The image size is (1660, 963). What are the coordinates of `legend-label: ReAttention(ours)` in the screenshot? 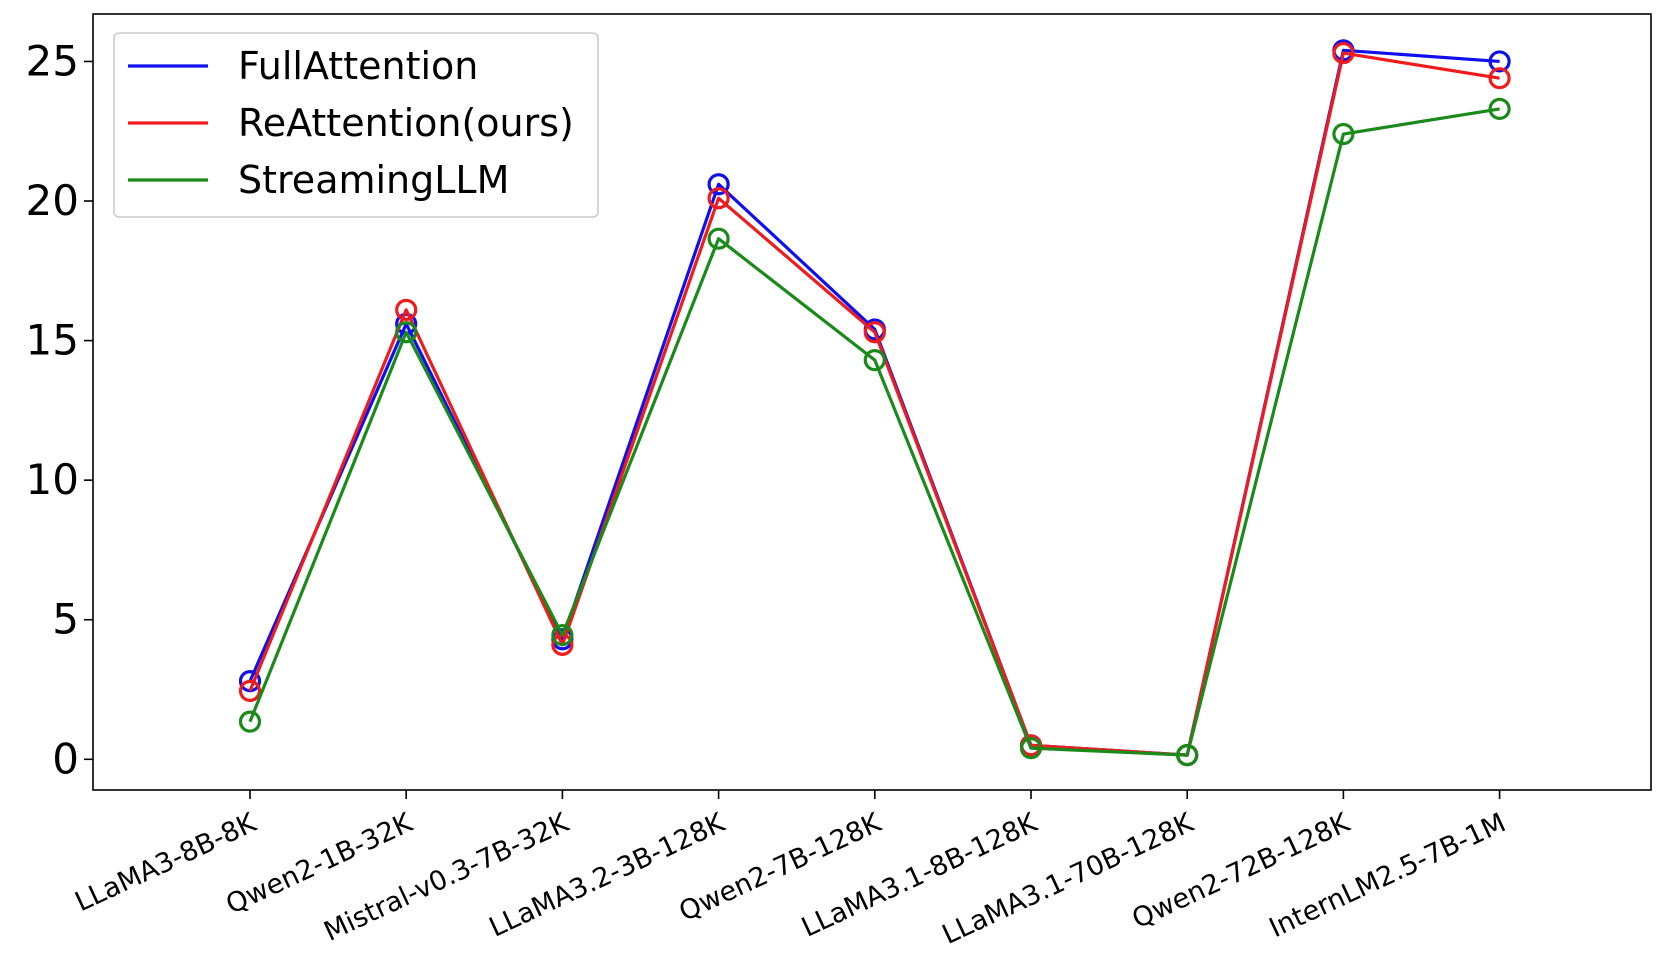 It's located at (406, 123).